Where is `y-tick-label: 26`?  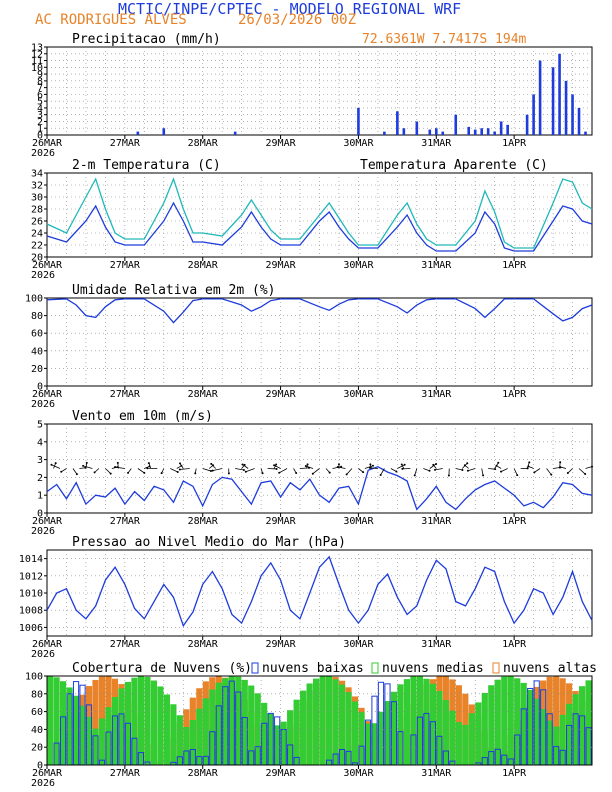
y-tick-label: 26 is located at coordinates (37, 222).